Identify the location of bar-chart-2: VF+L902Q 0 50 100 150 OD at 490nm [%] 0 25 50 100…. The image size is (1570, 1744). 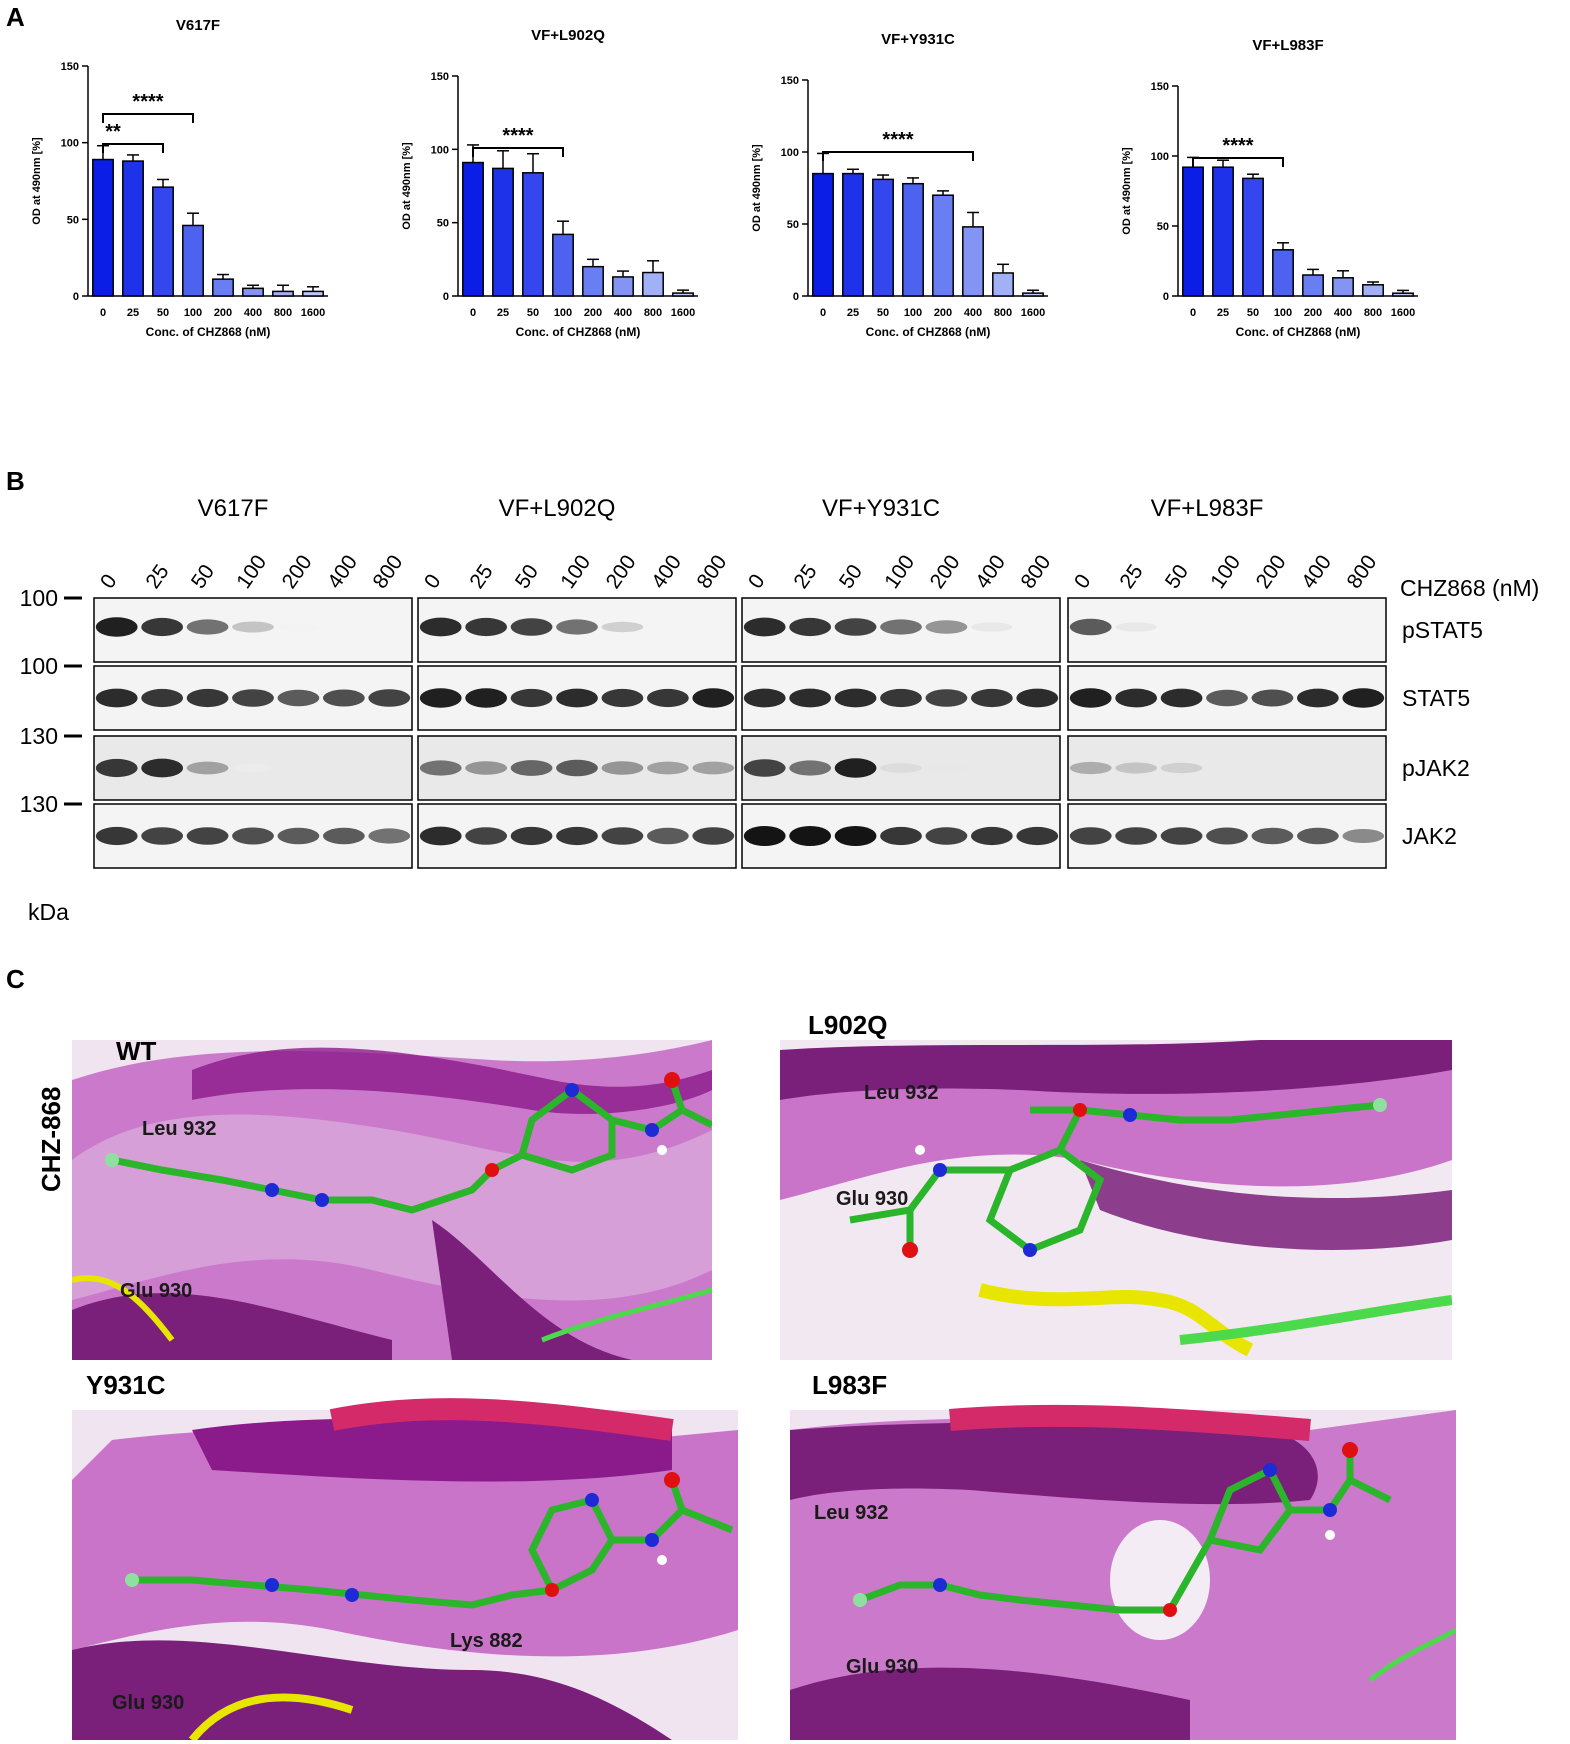
(549, 183).